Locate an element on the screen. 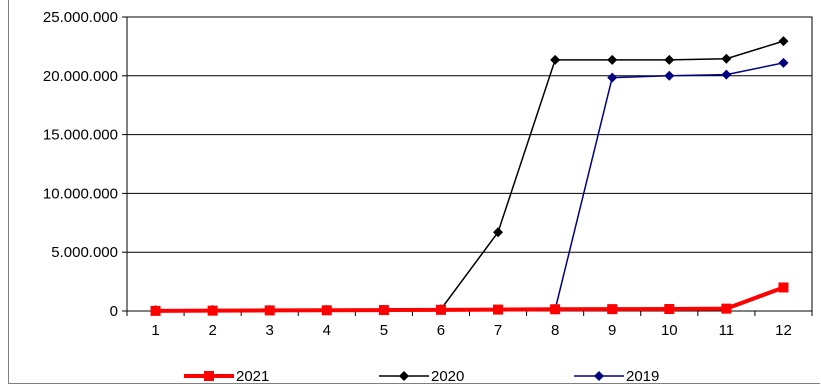 This screenshot has width=821, height=385. legend-item-2019: 2019 is located at coordinates (616, 376).